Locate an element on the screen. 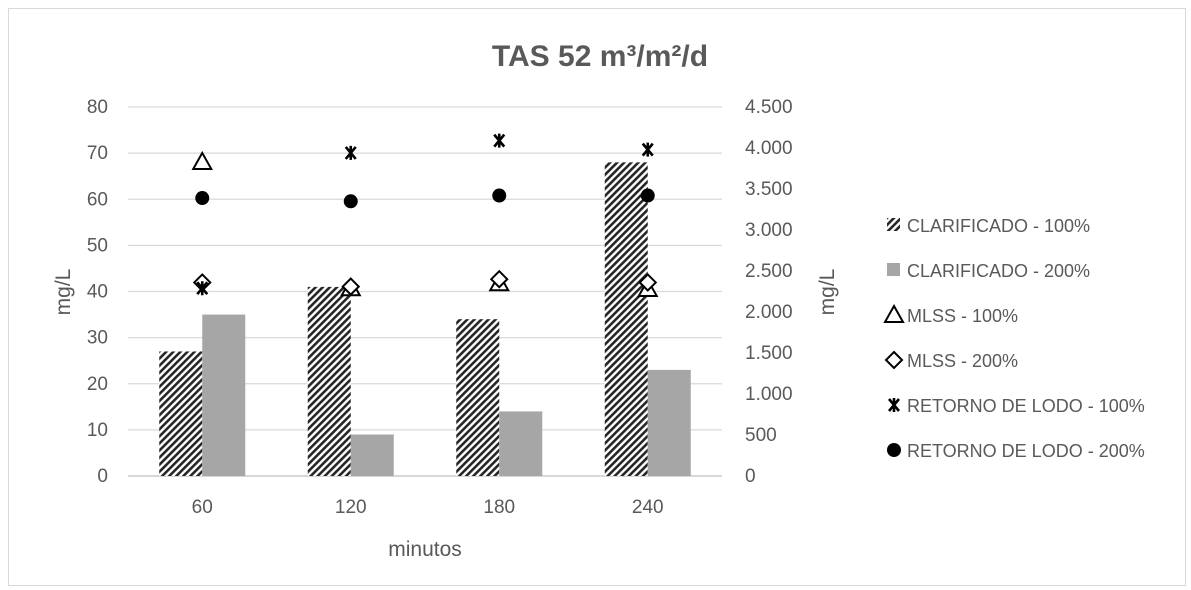 The image size is (1191, 590). legend-item: MLSS - 200% is located at coordinates (951, 360).